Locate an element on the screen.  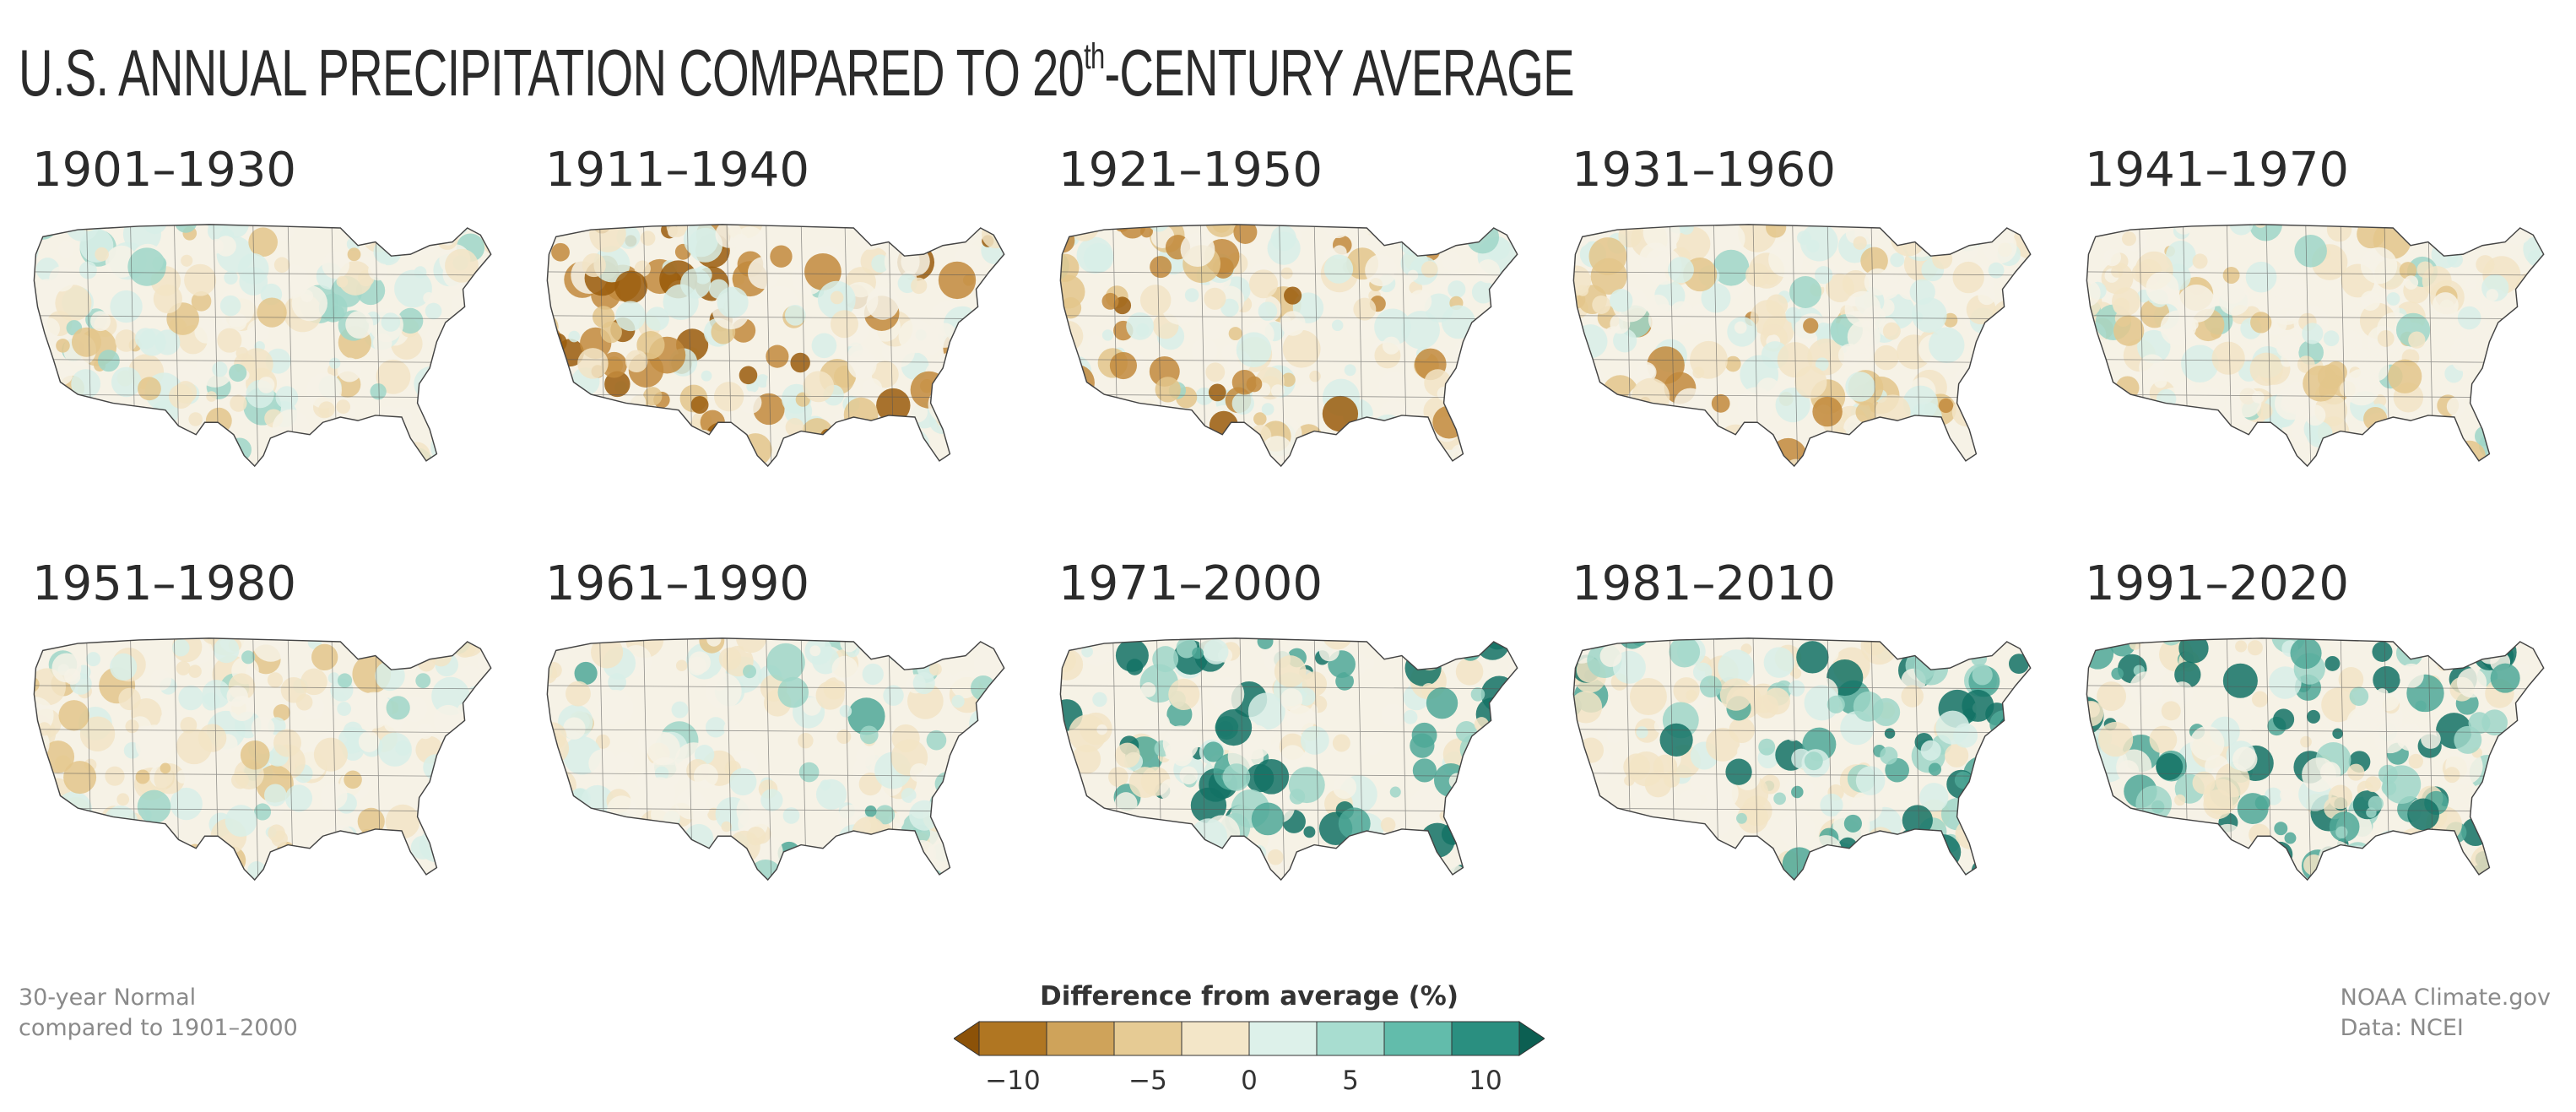
legend-title: Difference from average (%) is located at coordinates (1249, 997).